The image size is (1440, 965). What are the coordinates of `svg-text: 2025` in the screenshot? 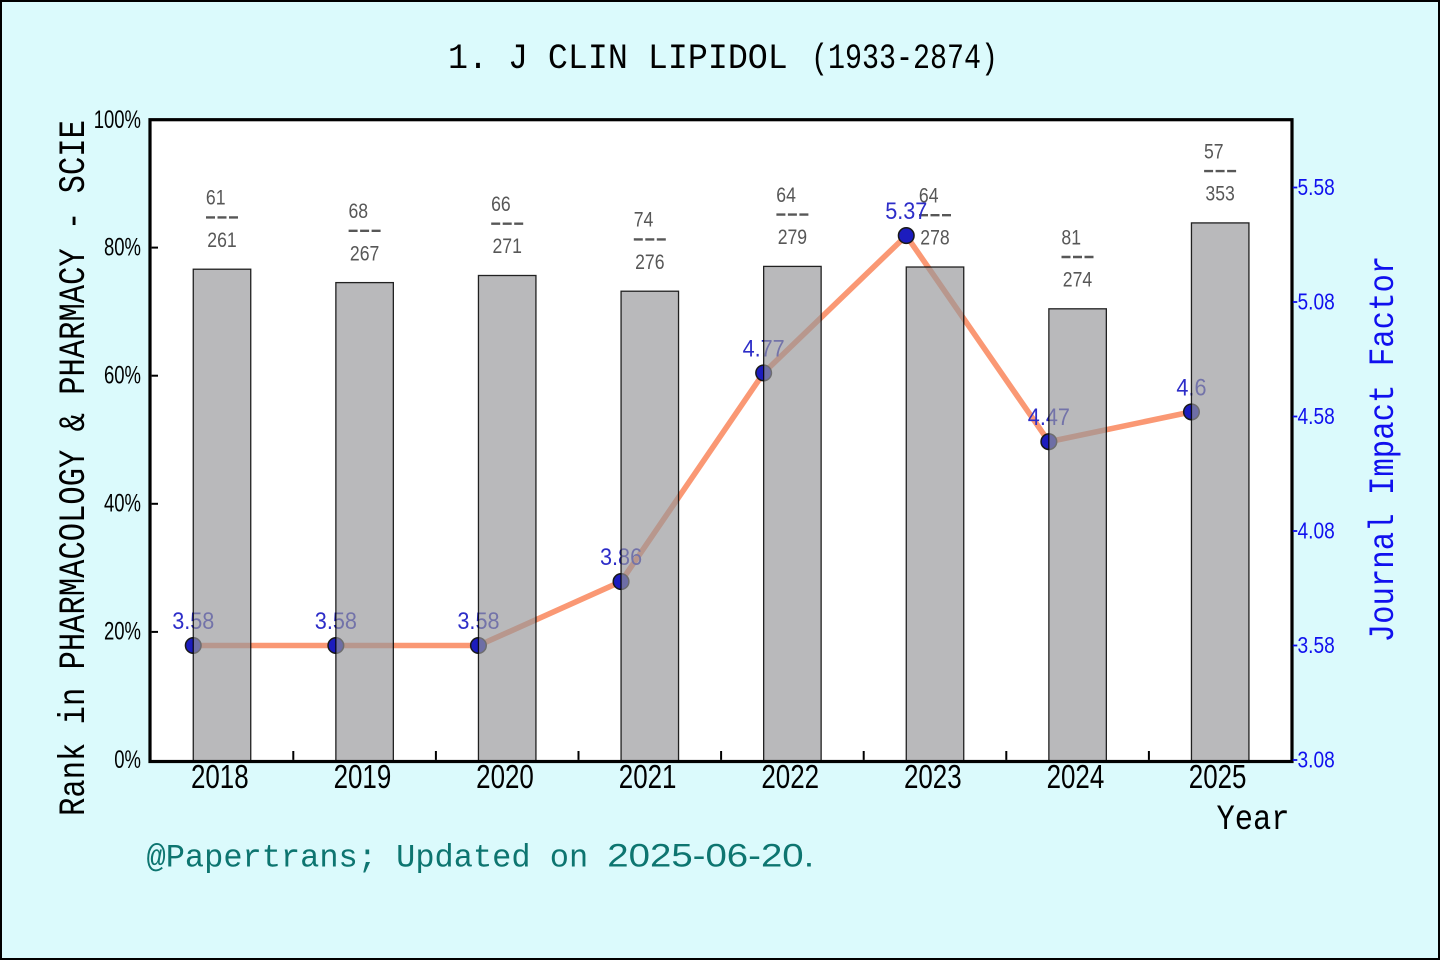 It's located at (1218, 777).